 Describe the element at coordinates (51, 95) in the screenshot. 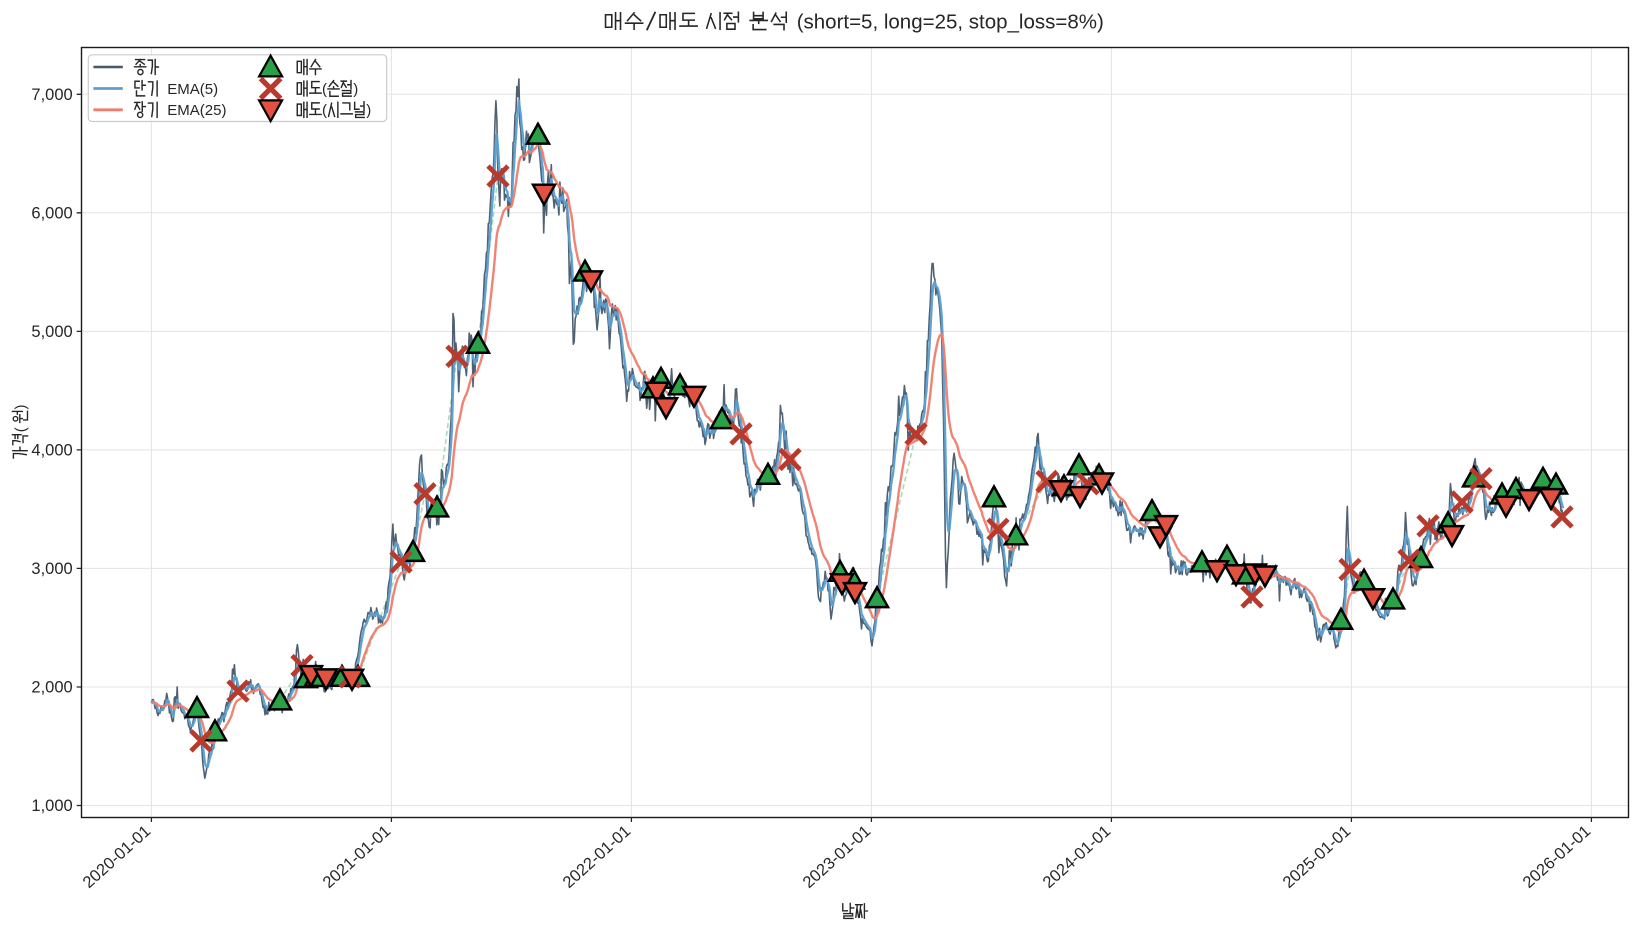

I see `svg-text: 7,000` at that location.